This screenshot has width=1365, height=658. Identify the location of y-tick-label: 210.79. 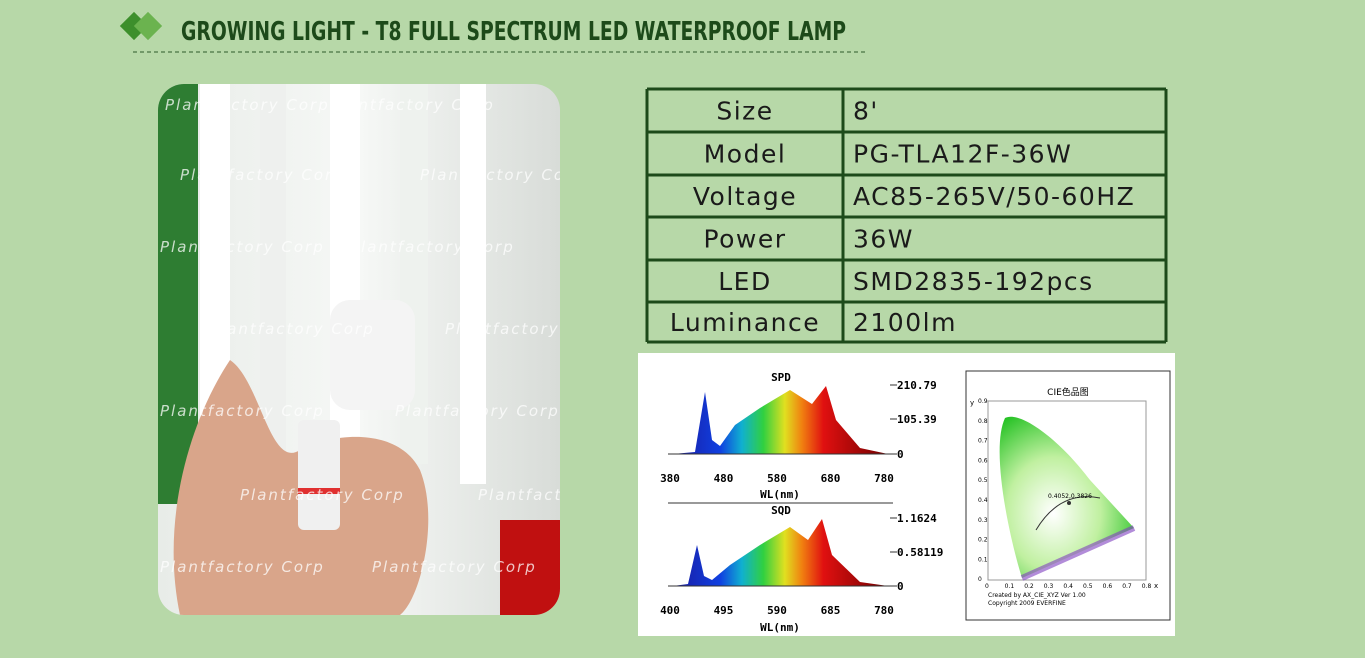
(917, 385).